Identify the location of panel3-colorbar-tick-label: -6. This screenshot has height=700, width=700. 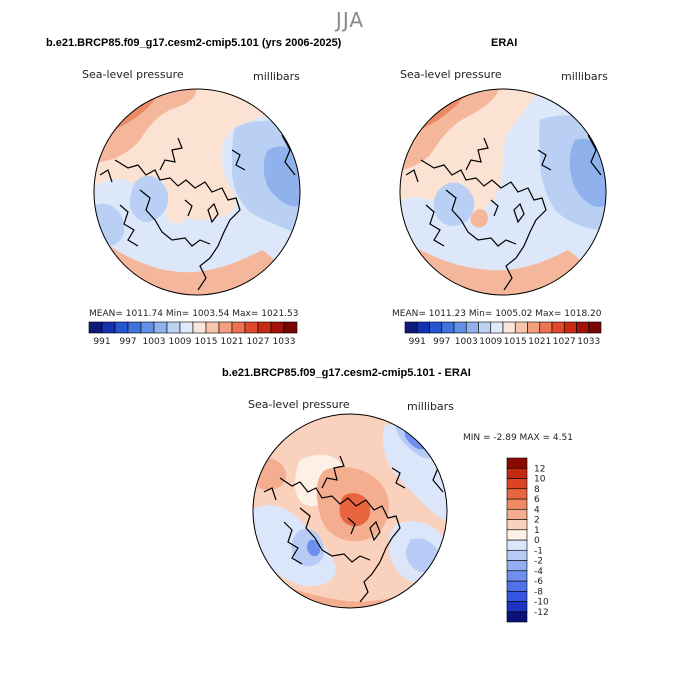
(538, 582).